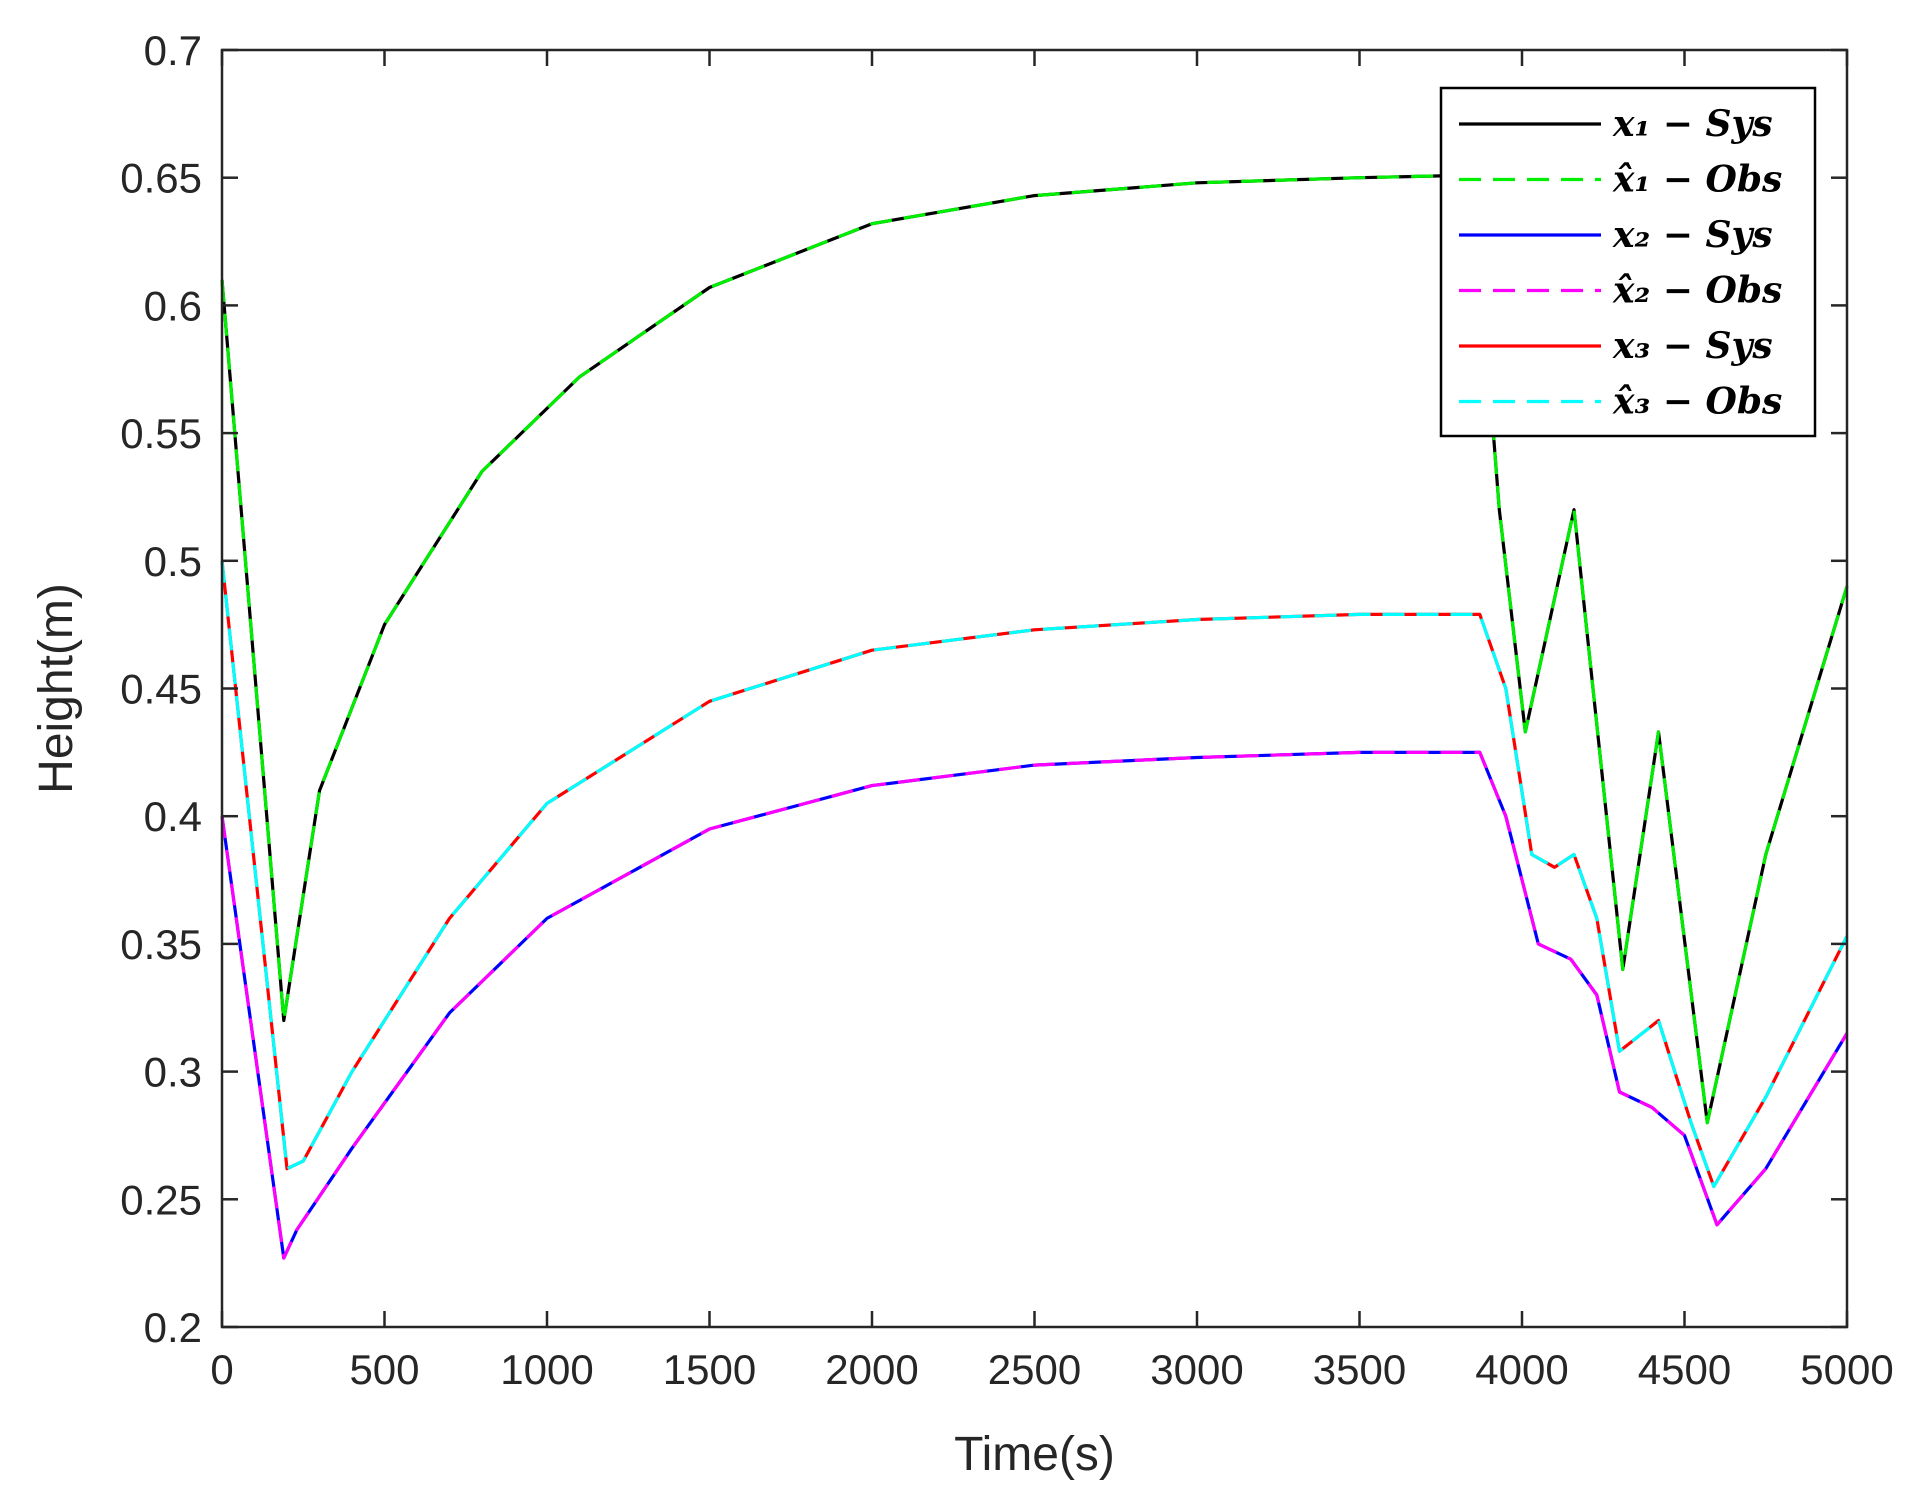 The width and height of the screenshot is (1917, 1493). I want to click on y-tick-label: 0.7, so click(173, 50).